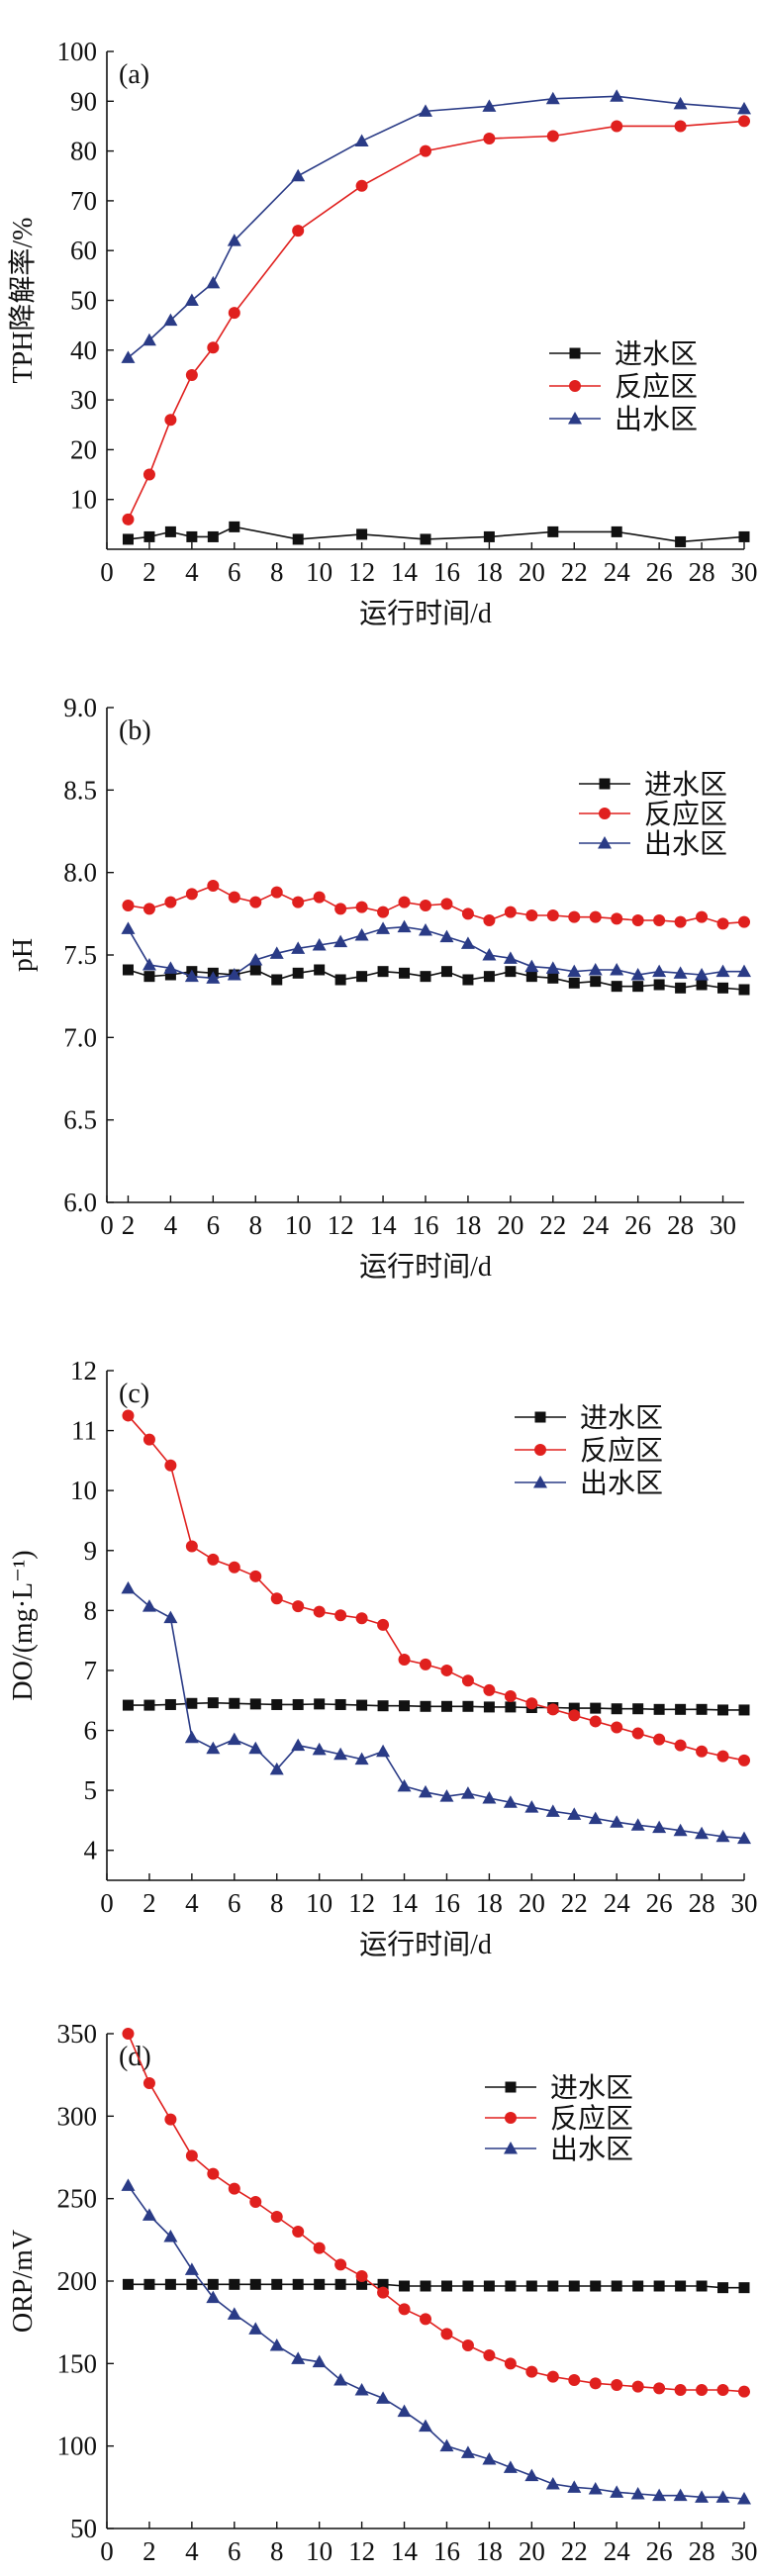 This screenshot has width=760, height=2576. What do you see at coordinates (78, 2281) in the screenshot?
I see `y-tick-label: 200` at bounding box center [78, 2281].